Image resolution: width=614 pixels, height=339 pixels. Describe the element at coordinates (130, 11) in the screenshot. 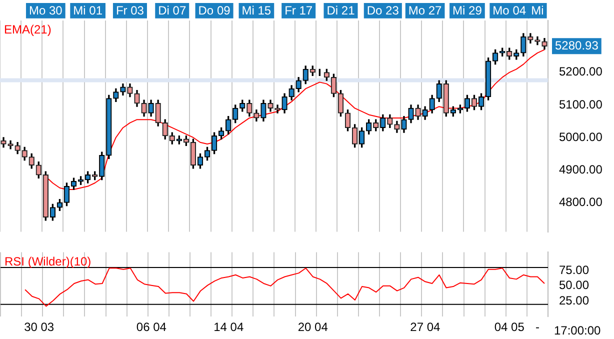

I see `x-tick-label: Fr 03` at that location.